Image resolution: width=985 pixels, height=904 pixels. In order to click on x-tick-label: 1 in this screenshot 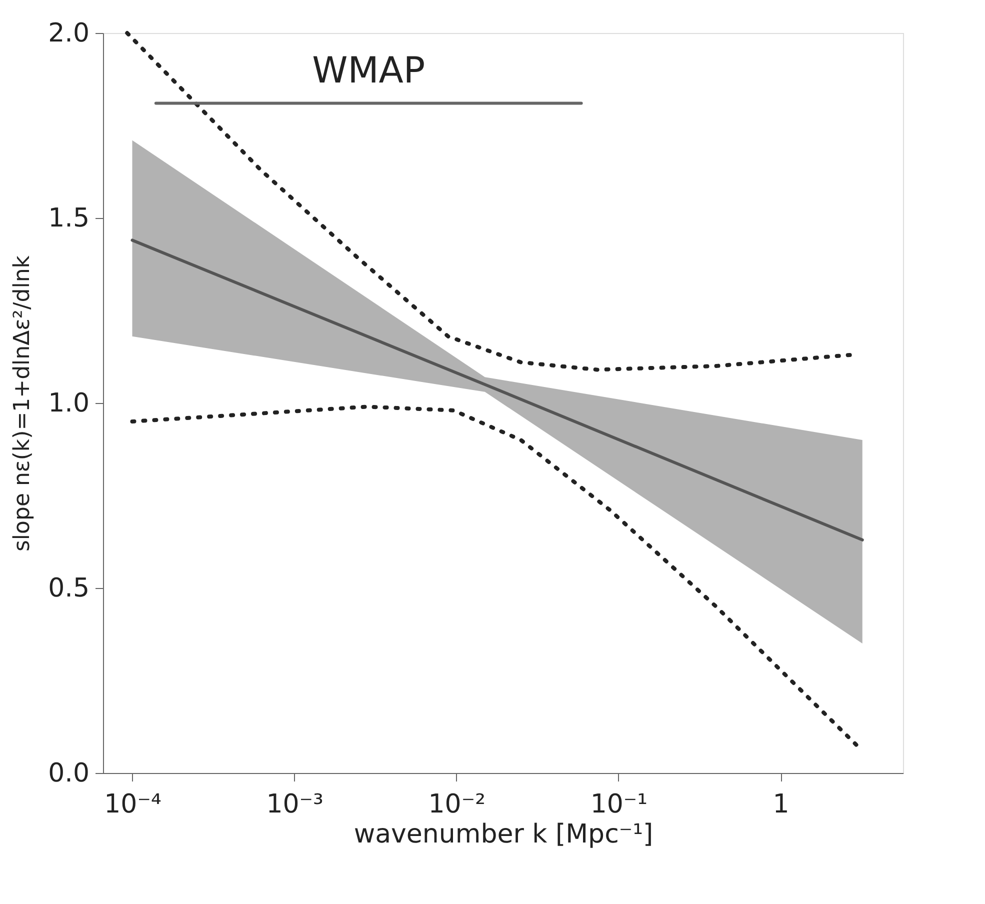, I will do `click(781, 805)`.